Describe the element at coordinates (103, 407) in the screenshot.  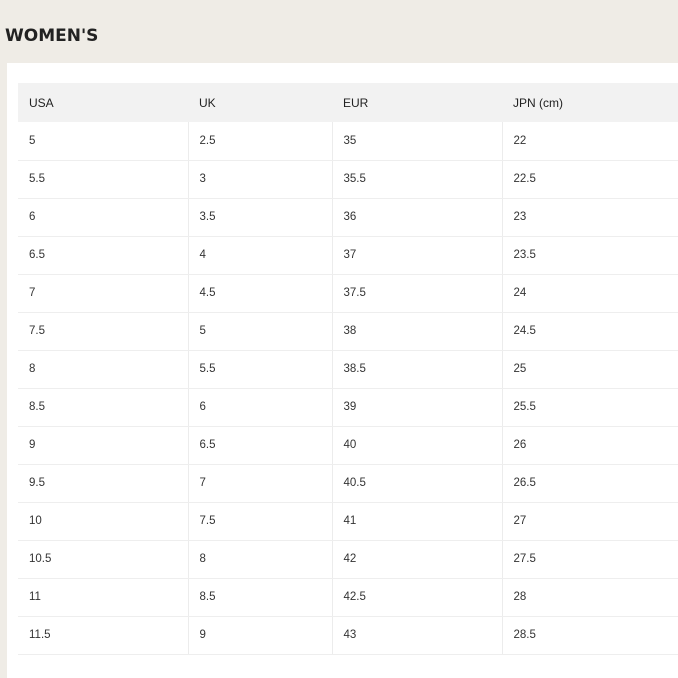
I see `cell-usa: 8.5` at that location.